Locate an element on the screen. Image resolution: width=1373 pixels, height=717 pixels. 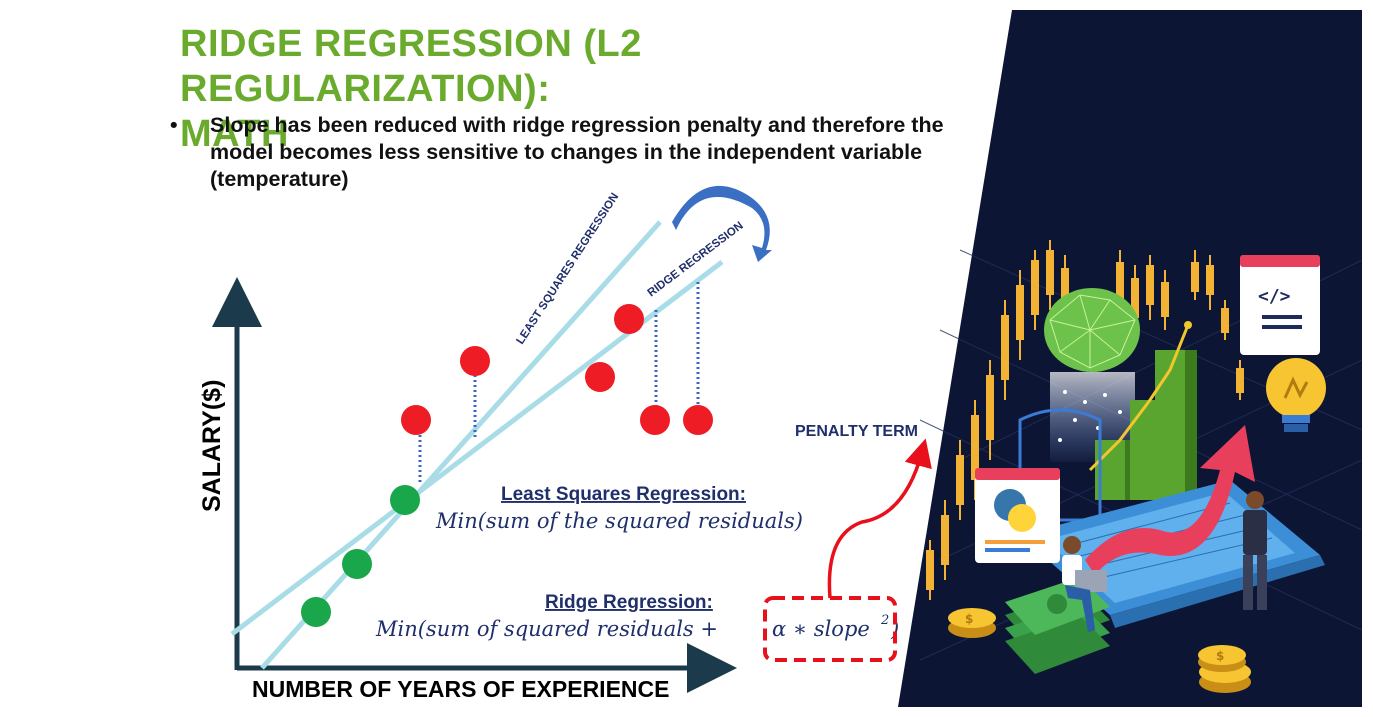
slope-reduction-arrow-icon is located at coordinates (722, 223).